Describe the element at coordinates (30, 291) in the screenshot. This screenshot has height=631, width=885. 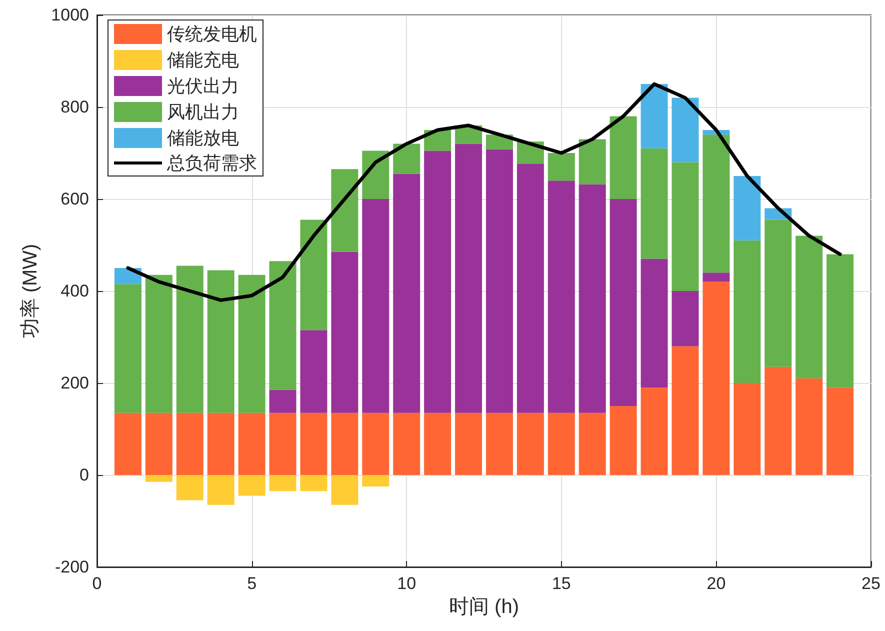
I see `y-axis-title: 功率 (MW)` at that location.